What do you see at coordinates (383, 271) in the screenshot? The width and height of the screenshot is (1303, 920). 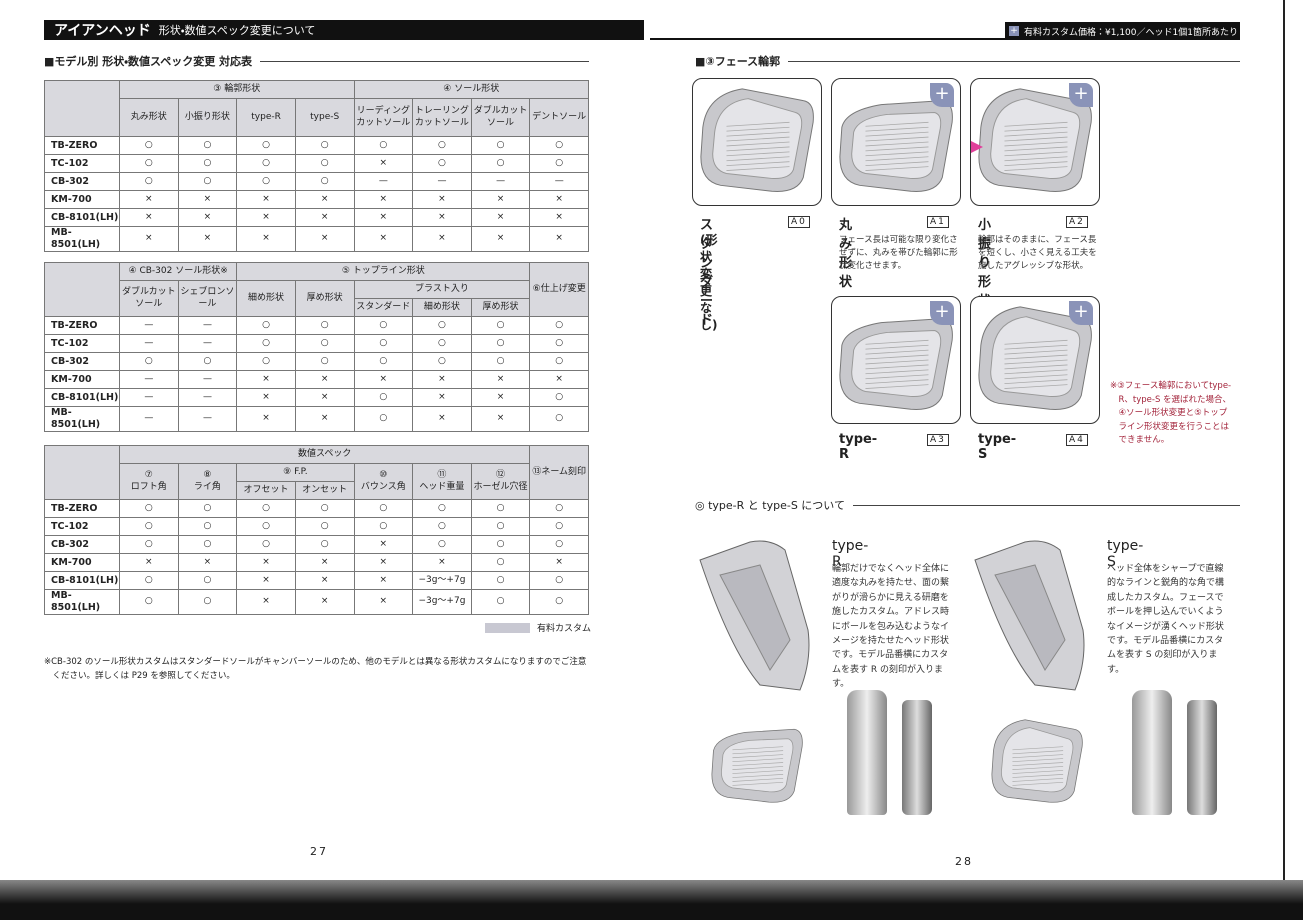 I see `table-header: ⑤ トップライン形状` at bounding box center [383, 271].